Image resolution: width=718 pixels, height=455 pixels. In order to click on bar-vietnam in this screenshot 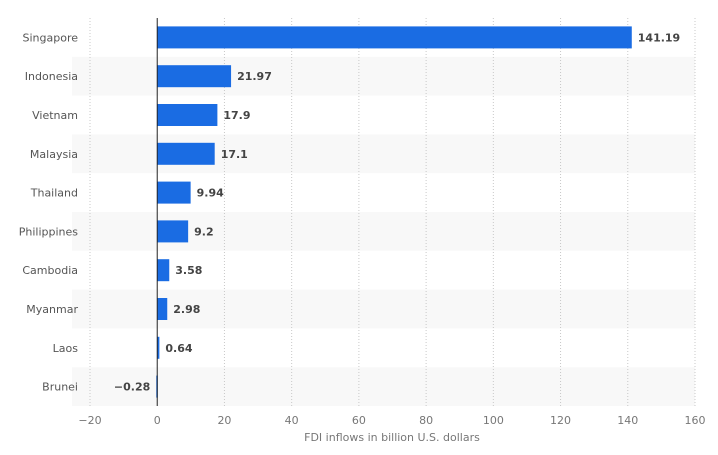, I will do `click(187, 115)`.